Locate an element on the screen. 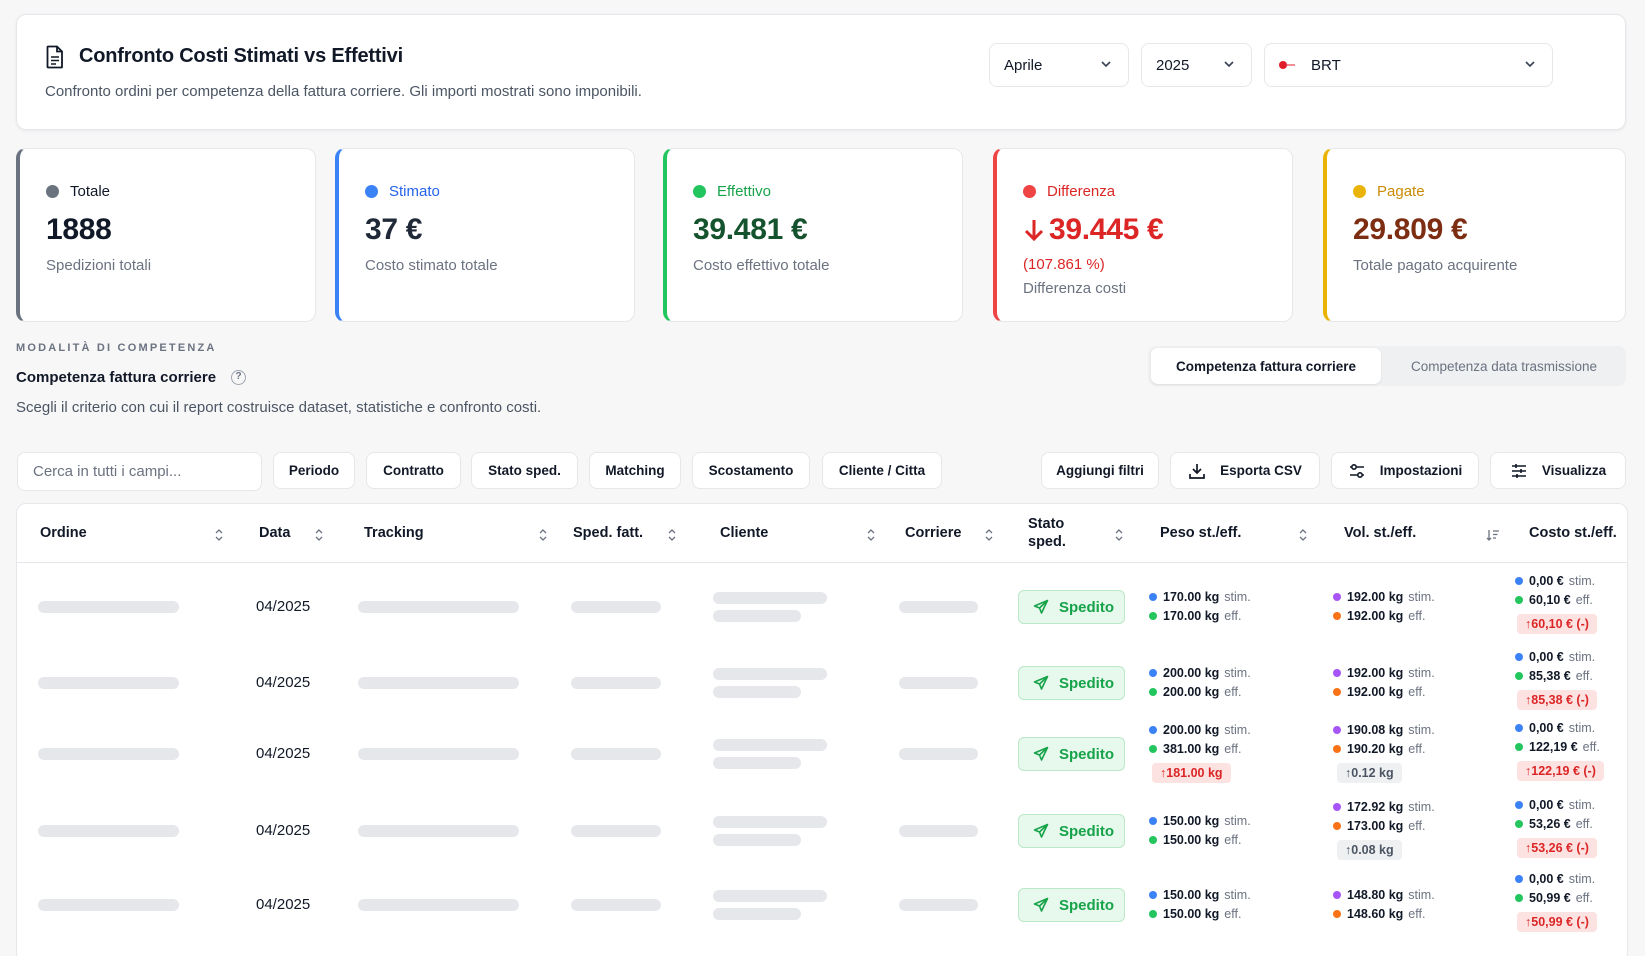  column-header-stato: Stato sped. is located at coordinates (1047, 533).